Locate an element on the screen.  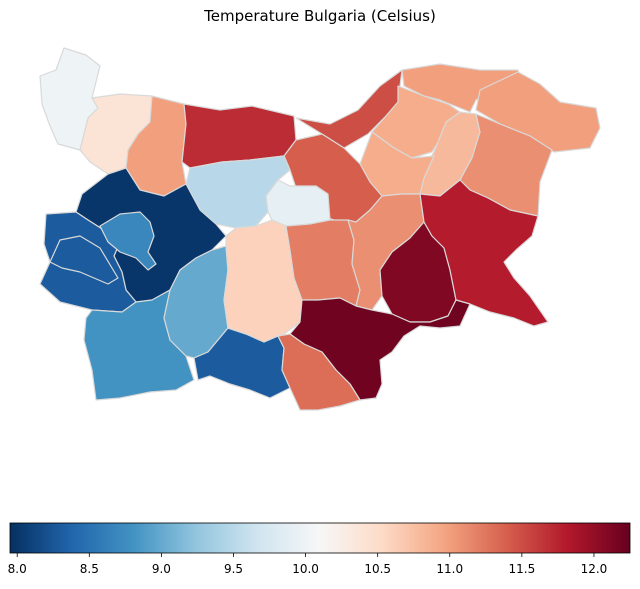
region-dobrich is located at coordinates (538, 112).